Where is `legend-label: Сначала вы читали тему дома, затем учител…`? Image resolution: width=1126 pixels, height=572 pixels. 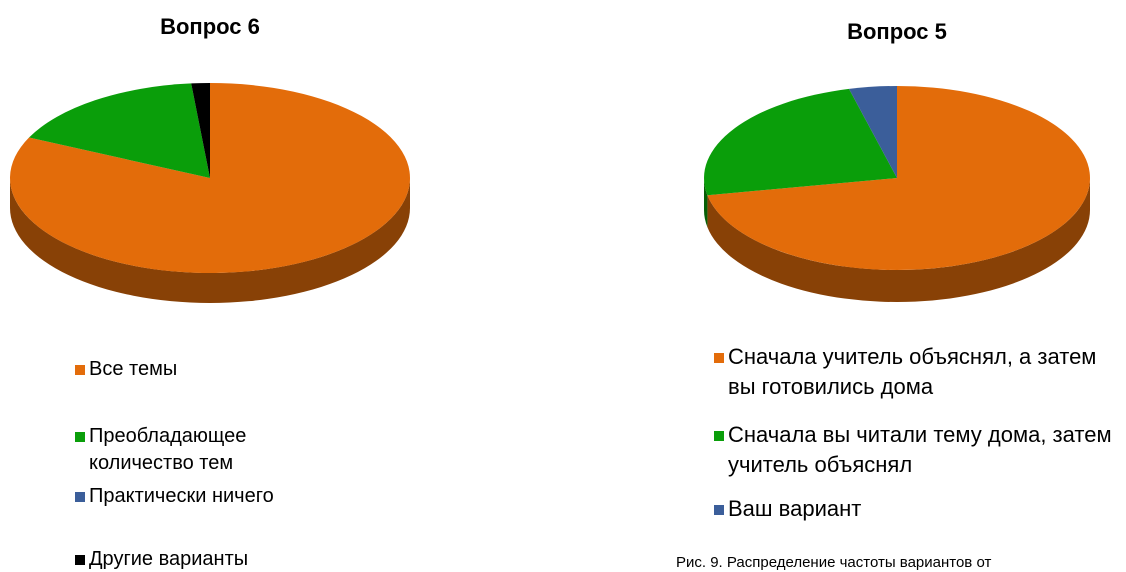 legend-label: Сначала вы читали тему дома, затем учител… is located at coordinates (920, 449).